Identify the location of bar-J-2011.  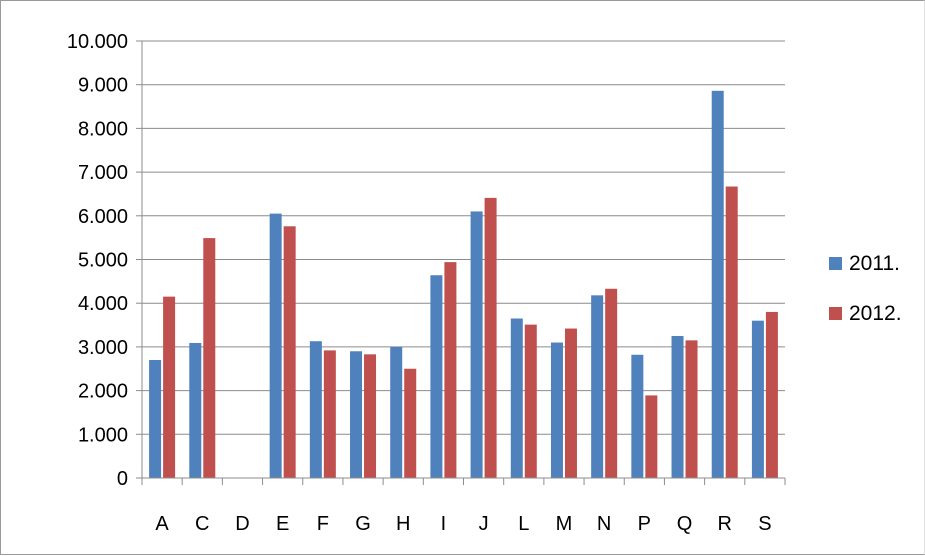
(477, 344).